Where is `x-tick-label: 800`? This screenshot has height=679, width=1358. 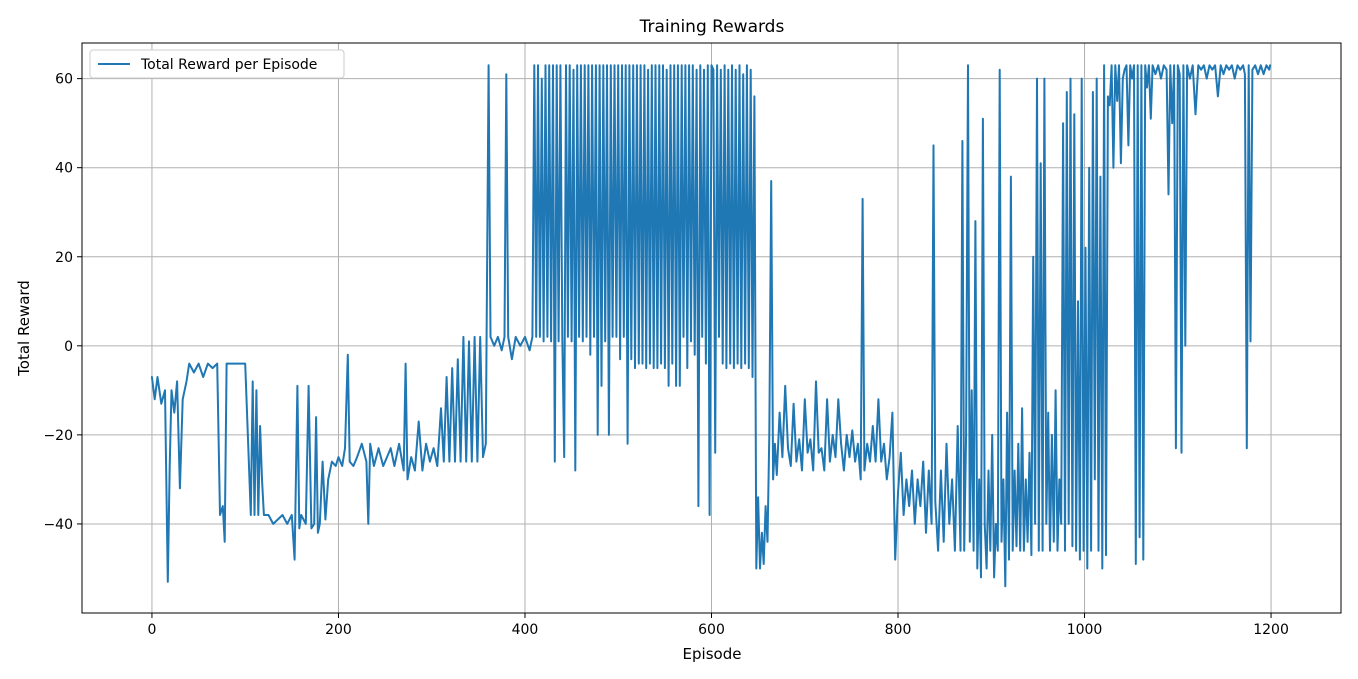 x-tick-label: 800 is located at coordinates (898, 630).